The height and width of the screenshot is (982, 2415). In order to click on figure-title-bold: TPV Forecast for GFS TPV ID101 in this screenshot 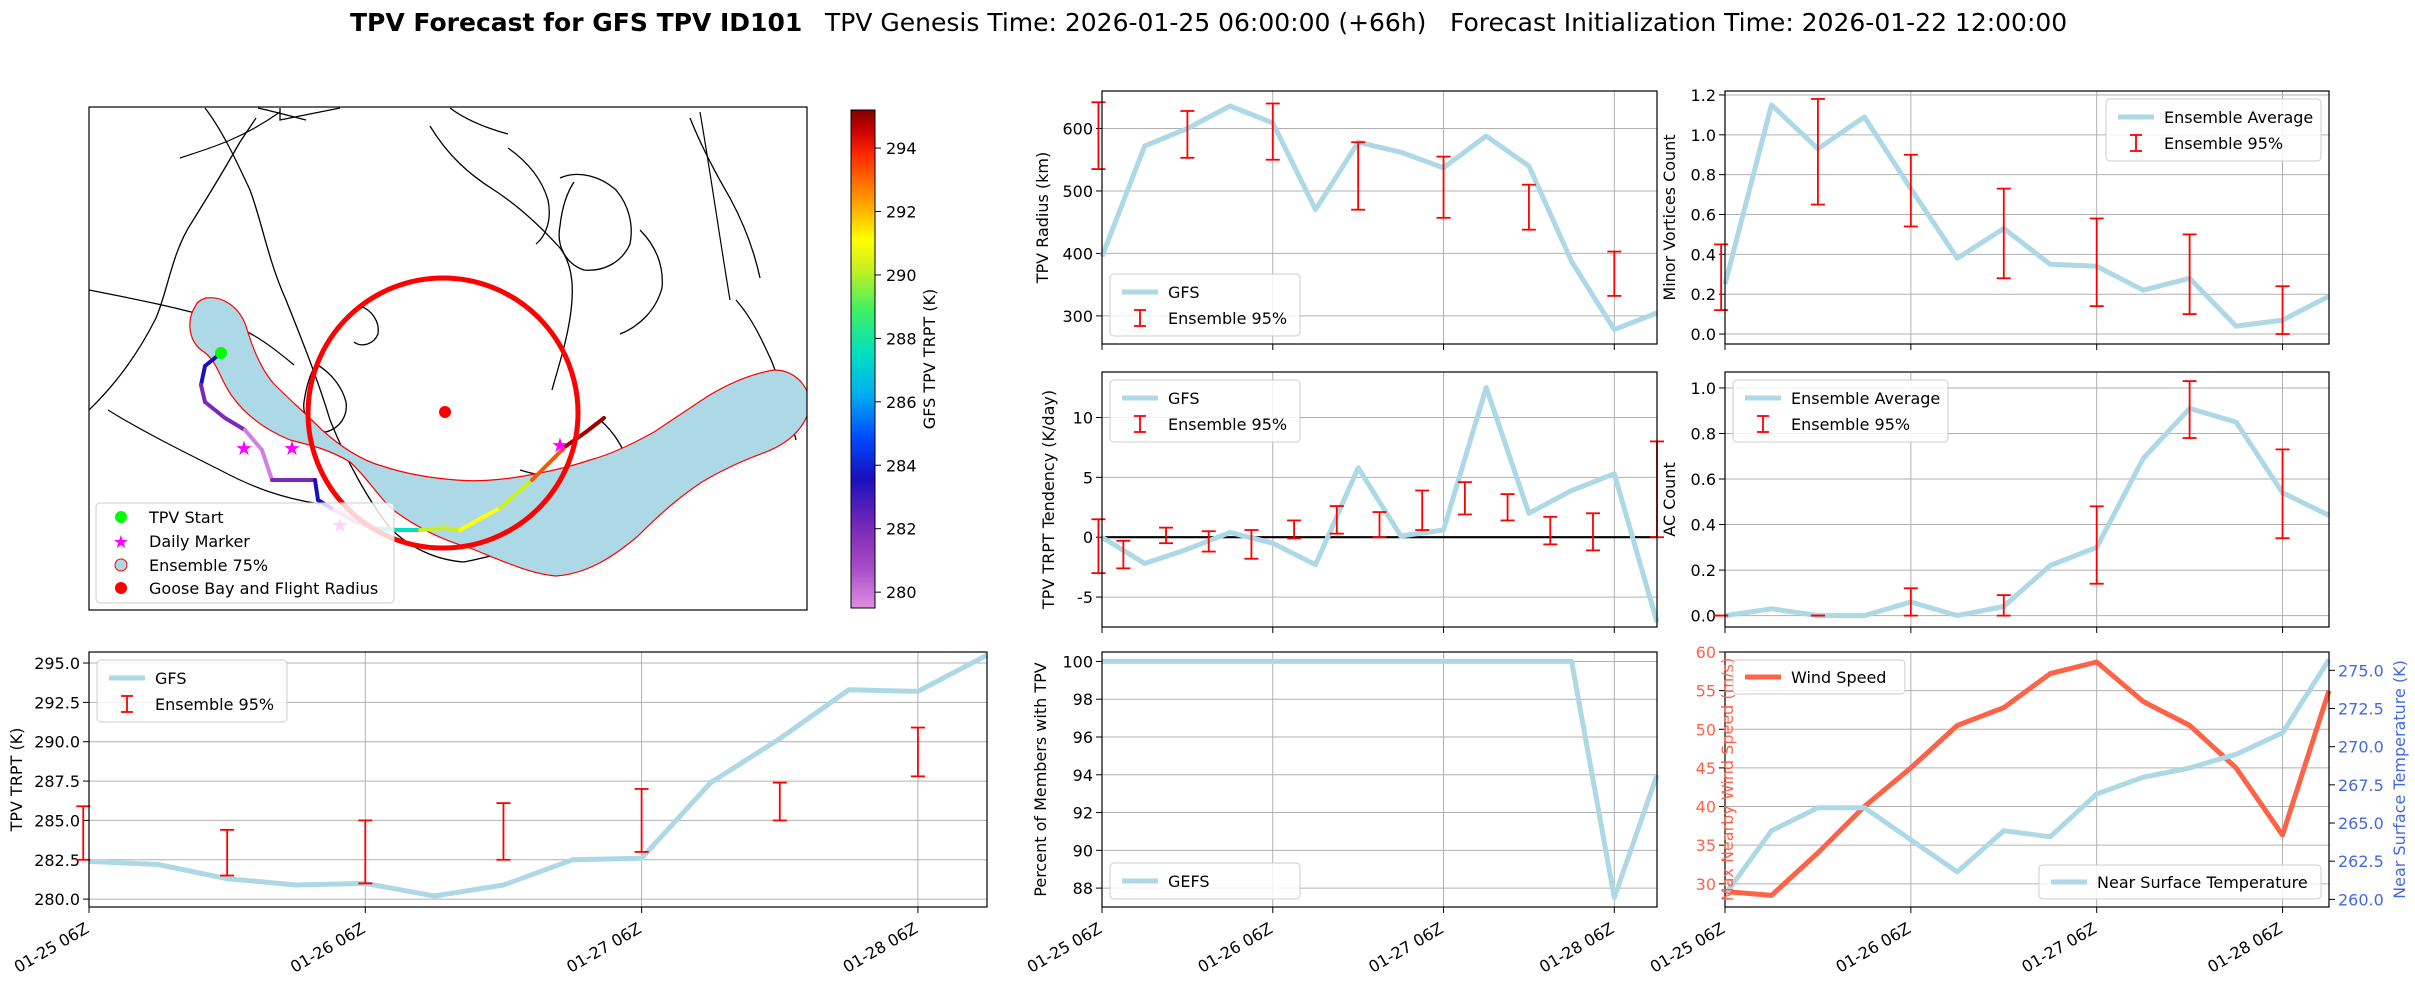, I will do `click(576, 22)`.